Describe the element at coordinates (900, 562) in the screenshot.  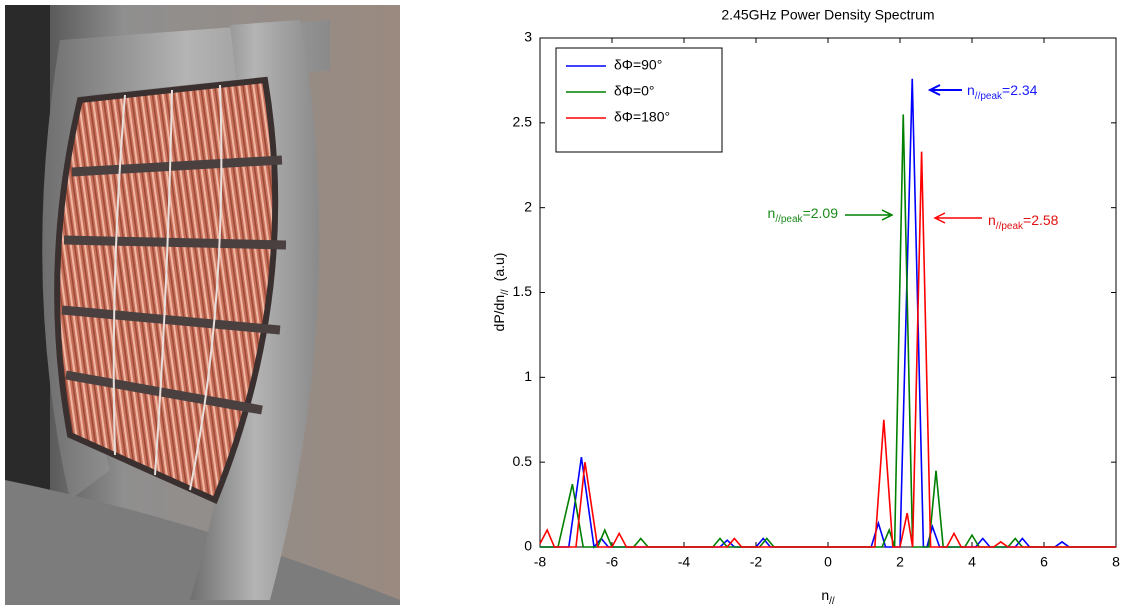
I see `x-tick-label: 2` at that location.